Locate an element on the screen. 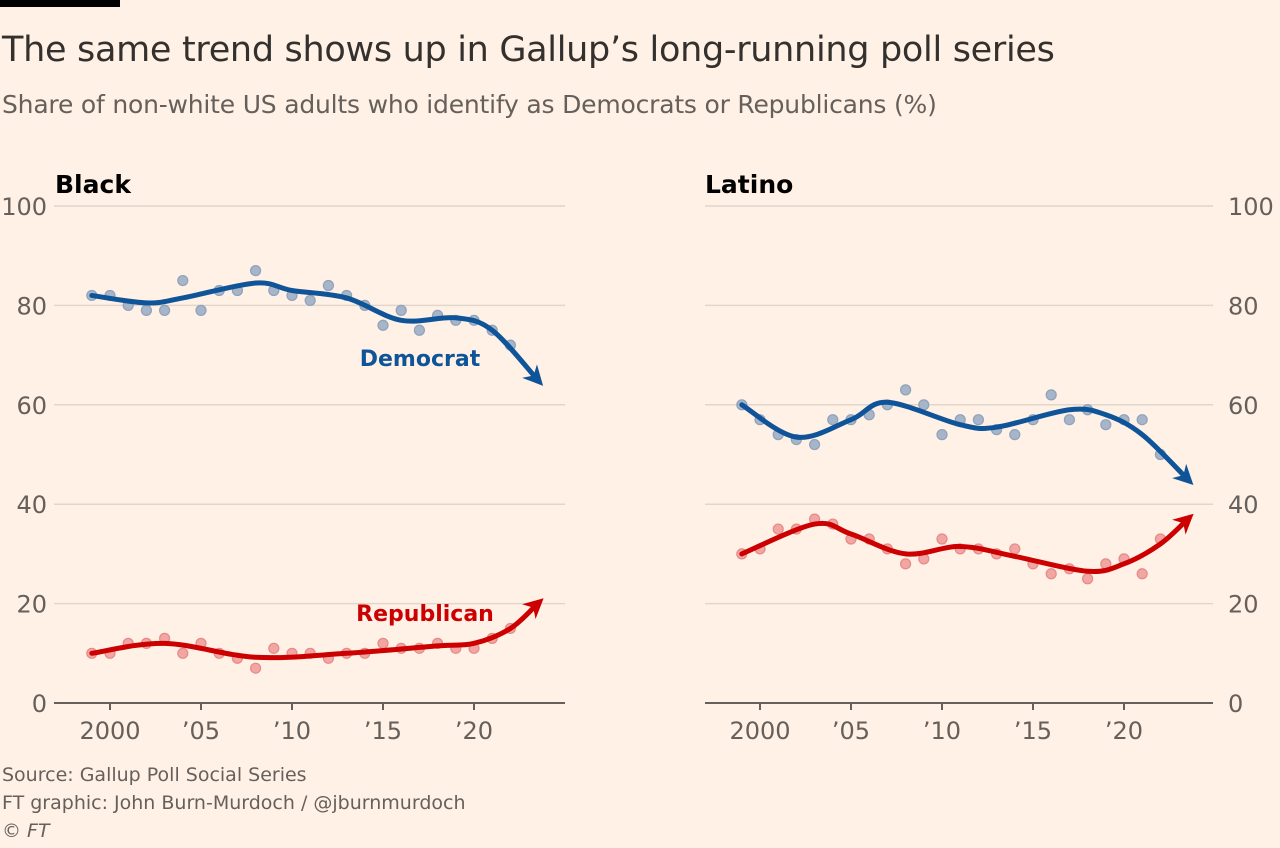 This screenshot has width=1280, height=848. republican-label: Republican is located at coordinates (425, 614).